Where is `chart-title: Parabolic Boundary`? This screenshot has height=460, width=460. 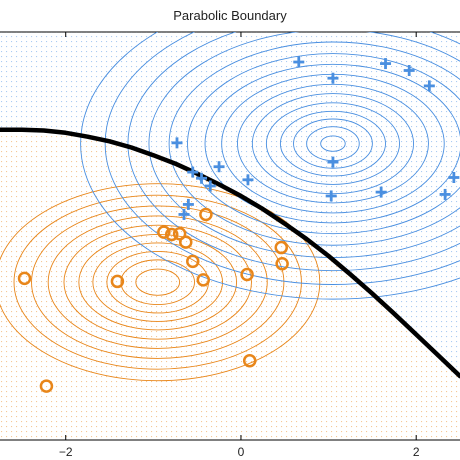 chart-title: Parabolic Boundary is located at coordinates (230, 15).